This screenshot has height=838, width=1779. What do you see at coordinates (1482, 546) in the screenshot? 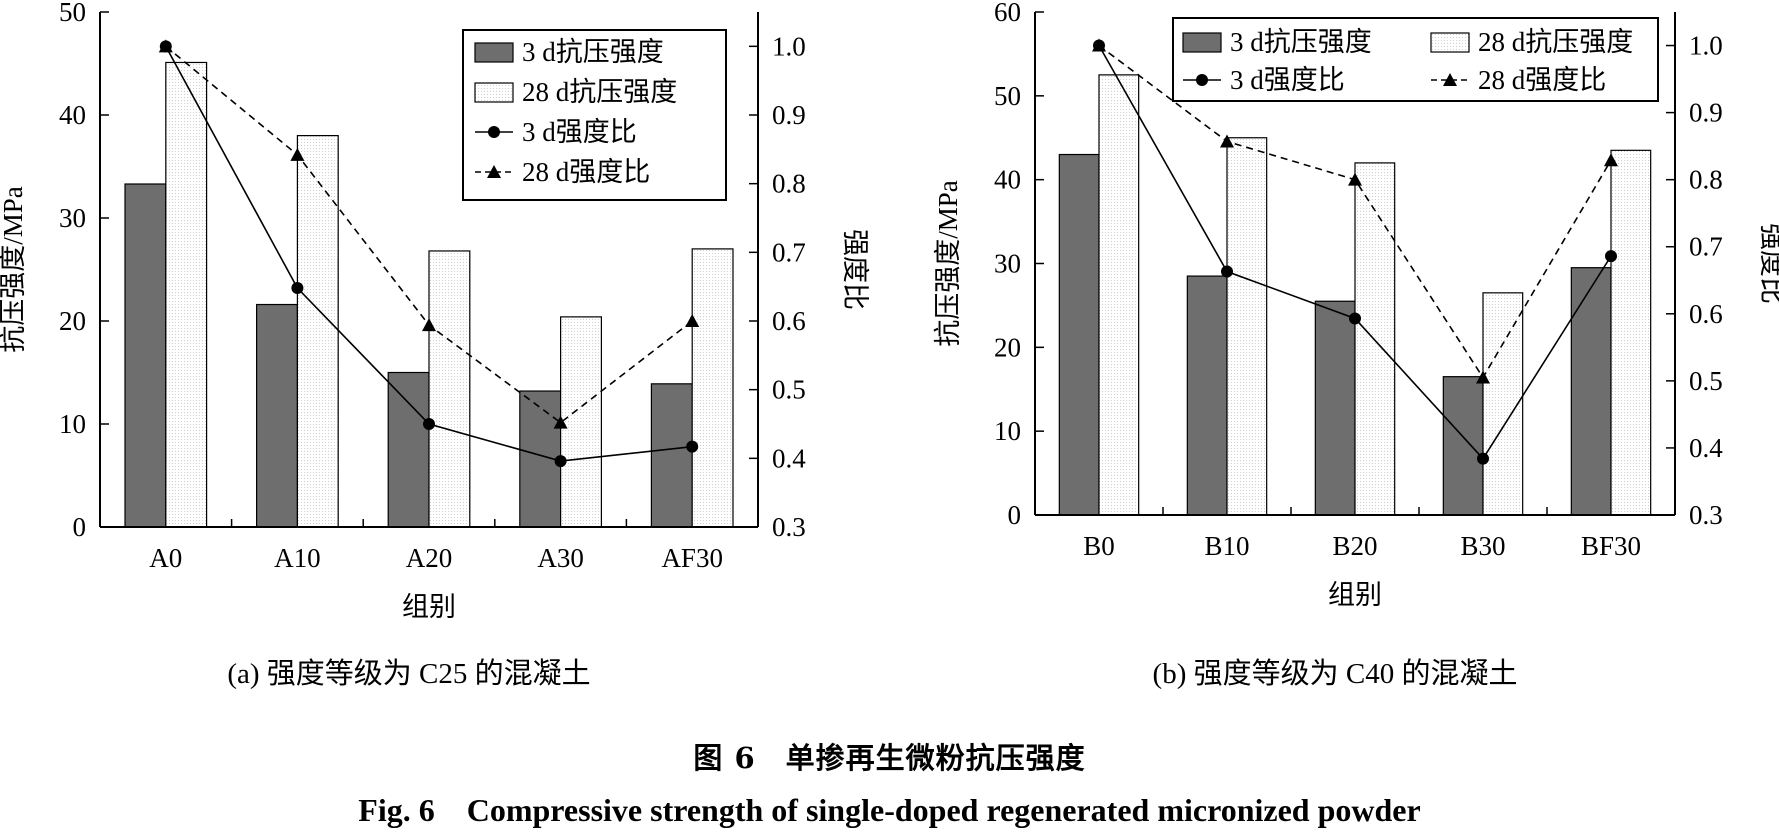
I see `x-tick-label: B30` at bounding box center [1482, 546].